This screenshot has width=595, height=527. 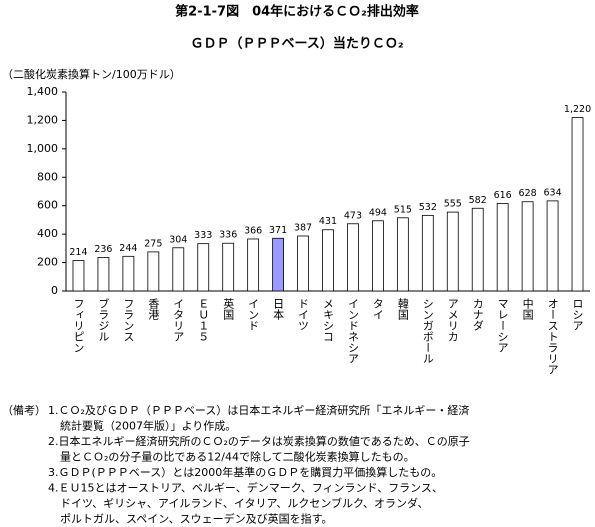 I want to click on x-tick-label: 中国, so click(x=527, y=309).